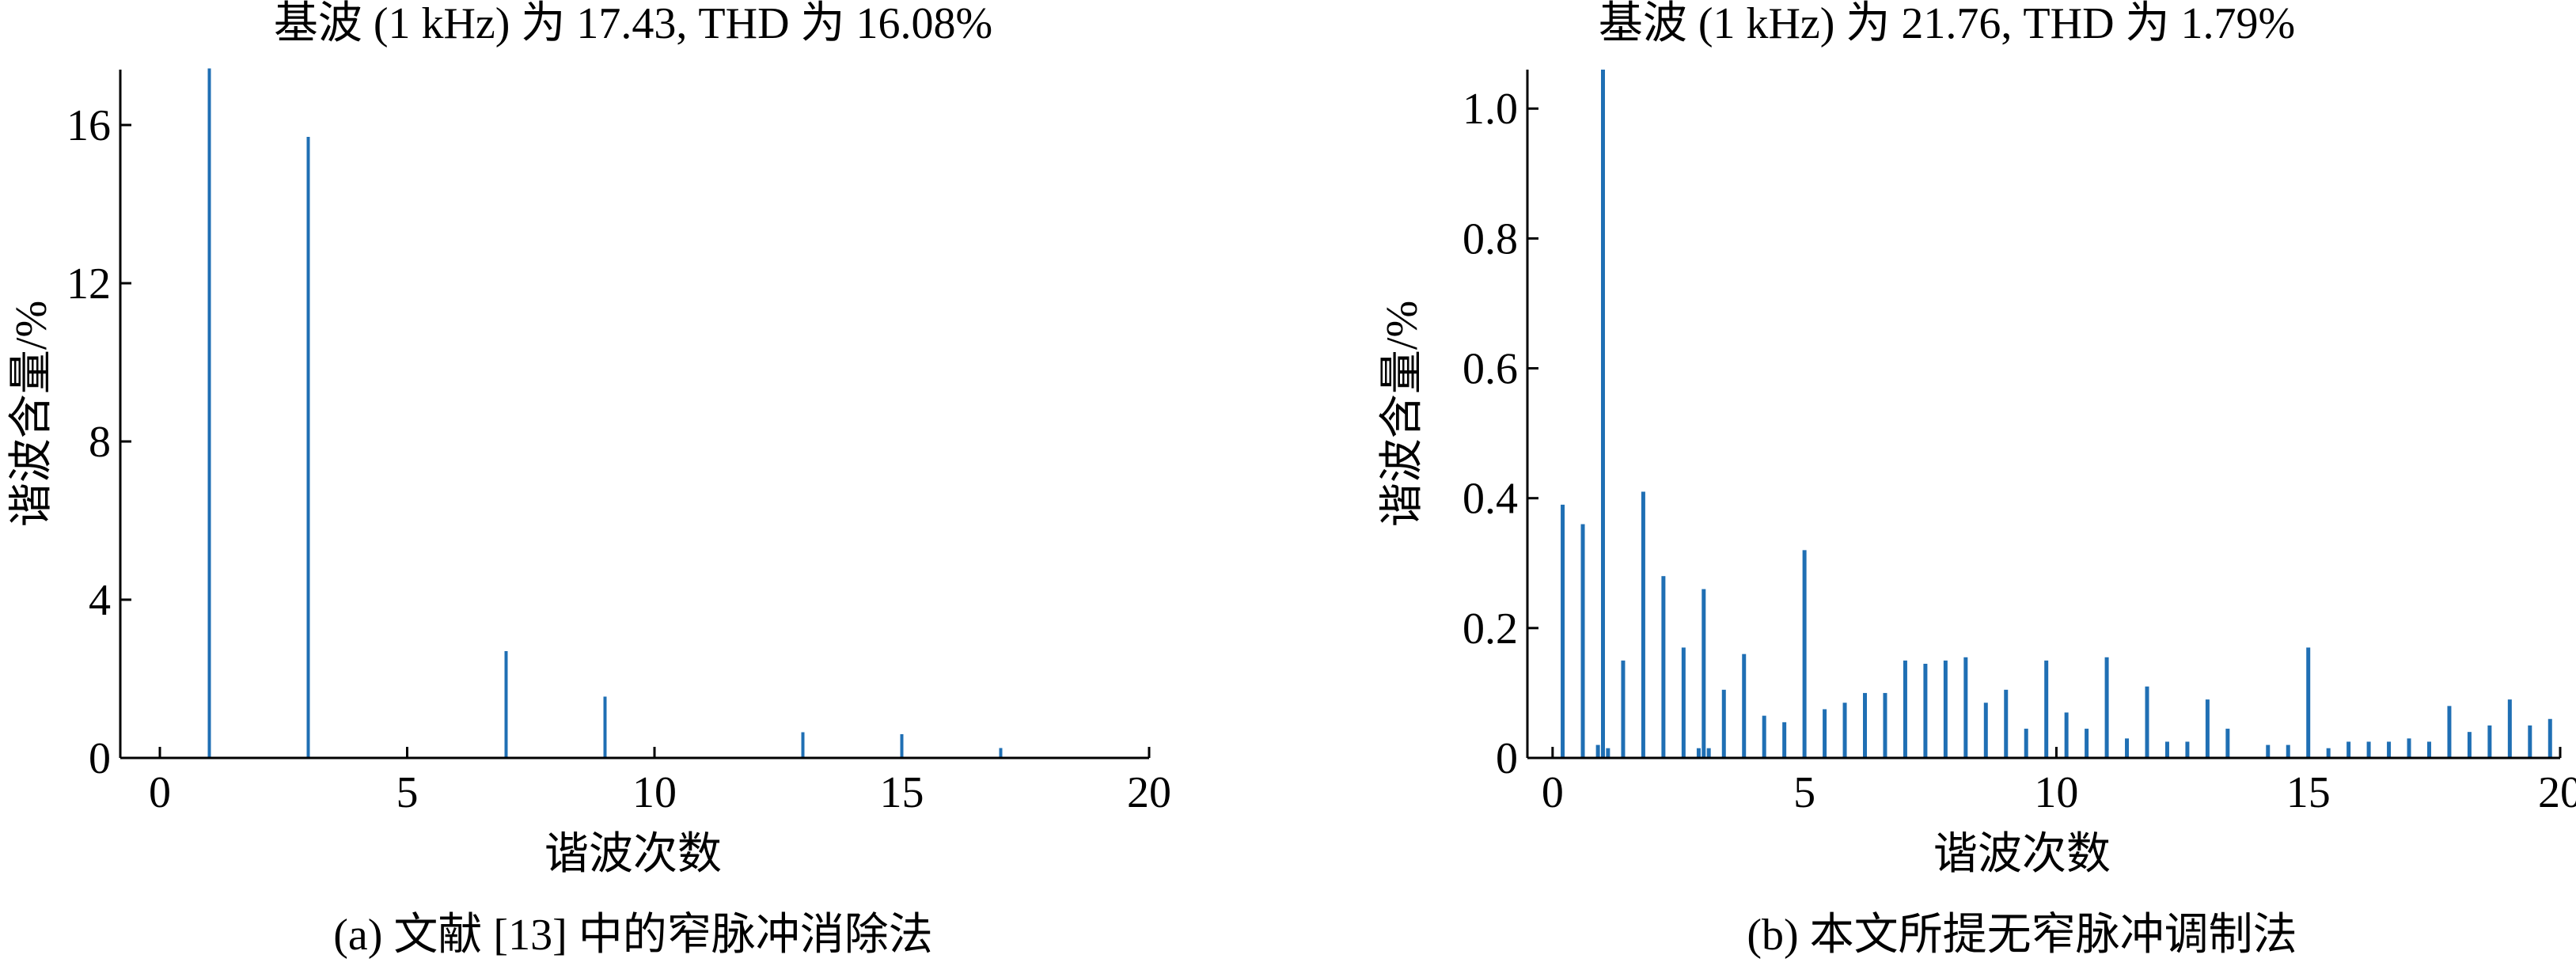  What do you see at coordinates (100, 442) in the screenshot?
I see `chart-a-y-tick-label: 8` at bounding box center [100, 442].